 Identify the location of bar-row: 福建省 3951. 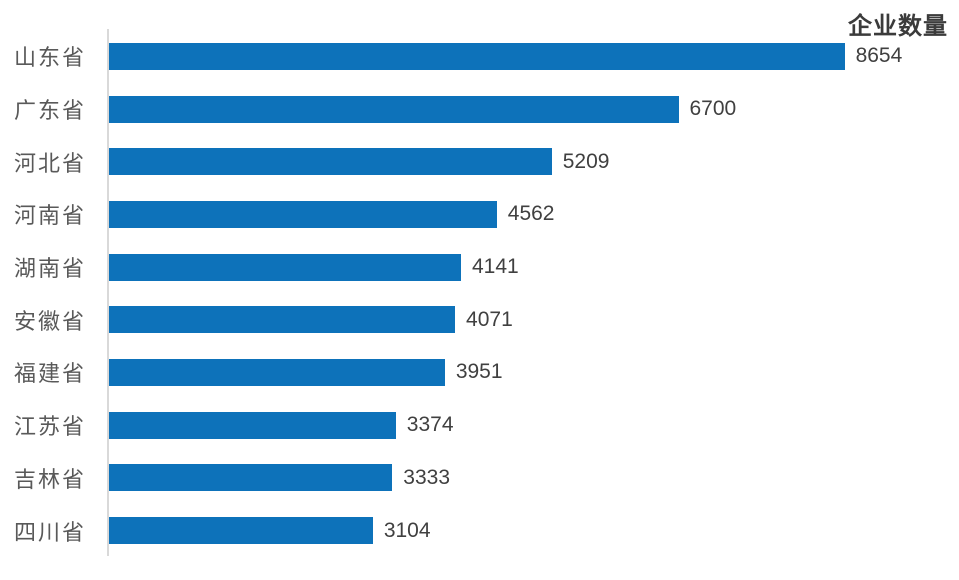
(479, 372).